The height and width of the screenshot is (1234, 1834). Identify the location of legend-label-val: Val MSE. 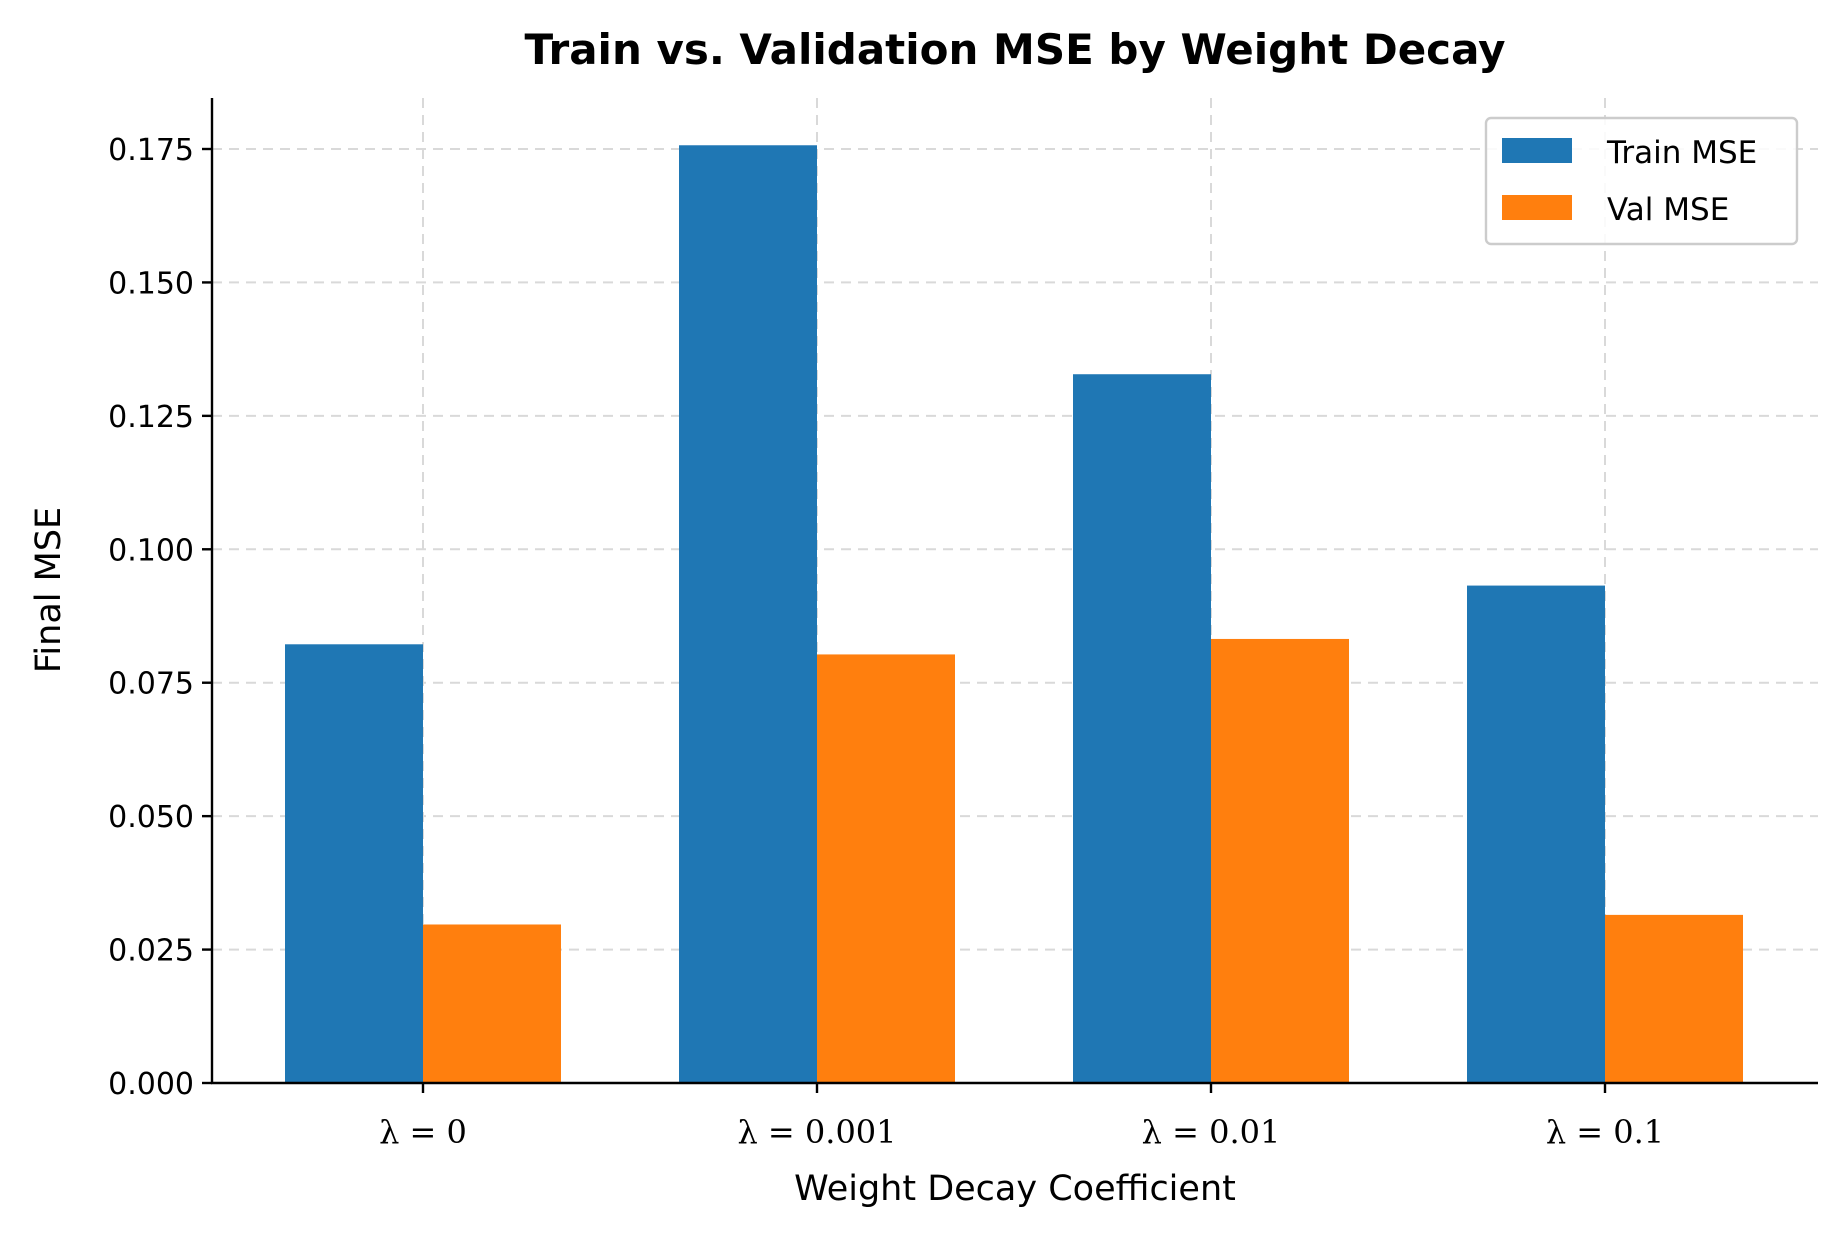
(1668, 210).